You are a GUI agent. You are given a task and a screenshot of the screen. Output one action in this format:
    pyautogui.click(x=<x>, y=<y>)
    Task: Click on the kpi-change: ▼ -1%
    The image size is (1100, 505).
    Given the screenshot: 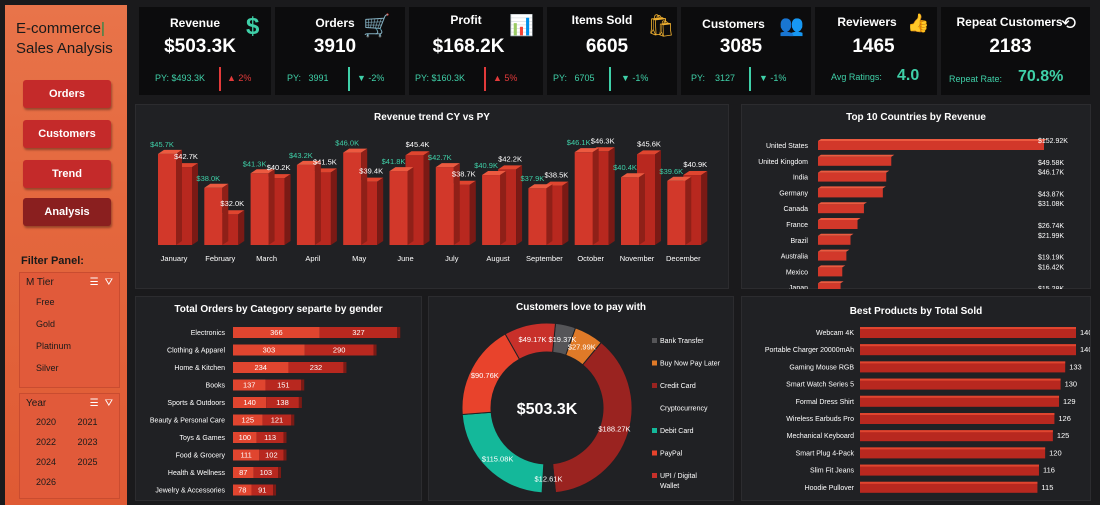 What is the action you would take?
    pyautogui.click(x=773, y=78)
    